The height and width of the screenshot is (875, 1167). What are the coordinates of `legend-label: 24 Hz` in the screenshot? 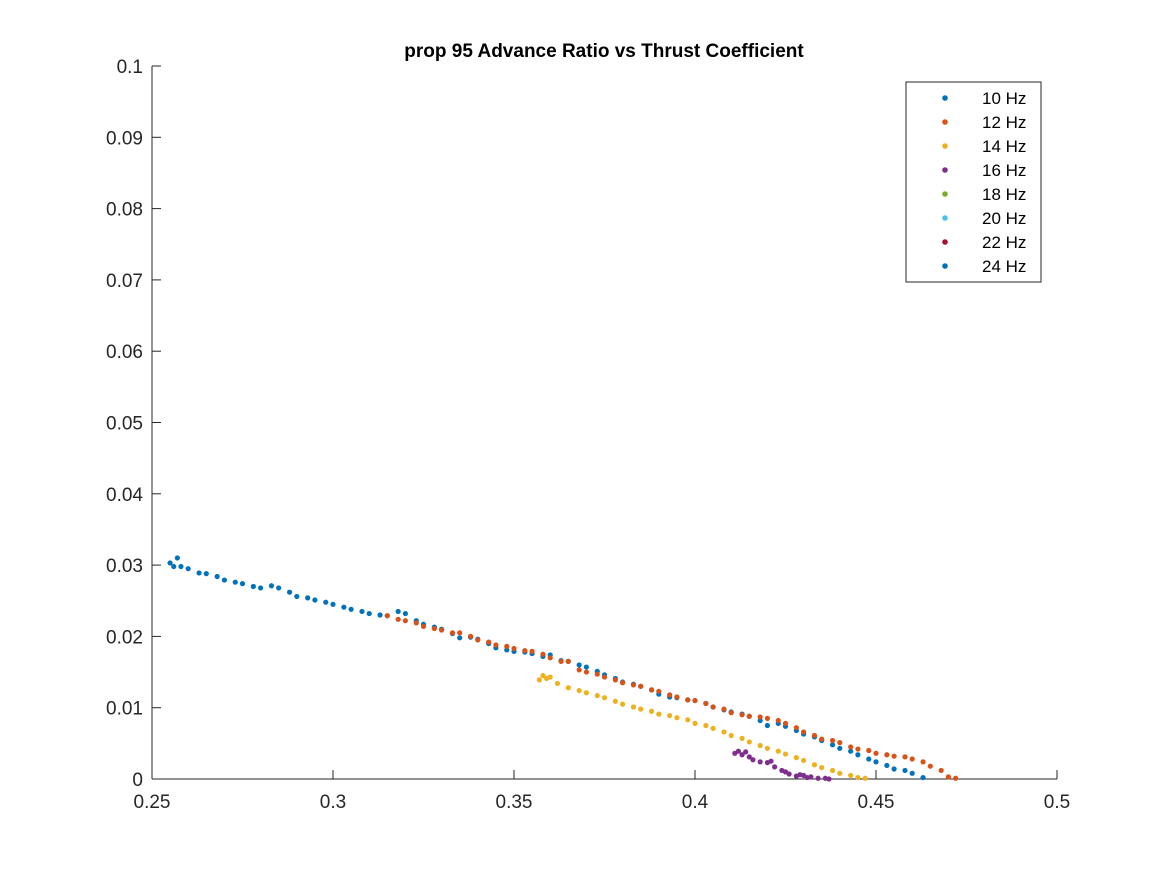 It's located at (1004, 266).